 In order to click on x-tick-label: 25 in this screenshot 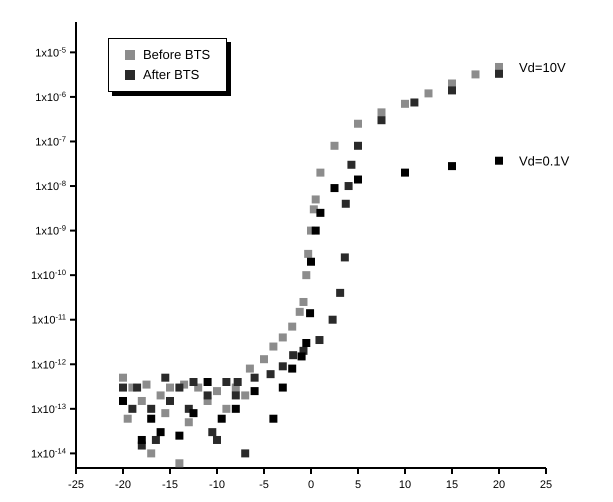, I will do `click(546, 485)`.